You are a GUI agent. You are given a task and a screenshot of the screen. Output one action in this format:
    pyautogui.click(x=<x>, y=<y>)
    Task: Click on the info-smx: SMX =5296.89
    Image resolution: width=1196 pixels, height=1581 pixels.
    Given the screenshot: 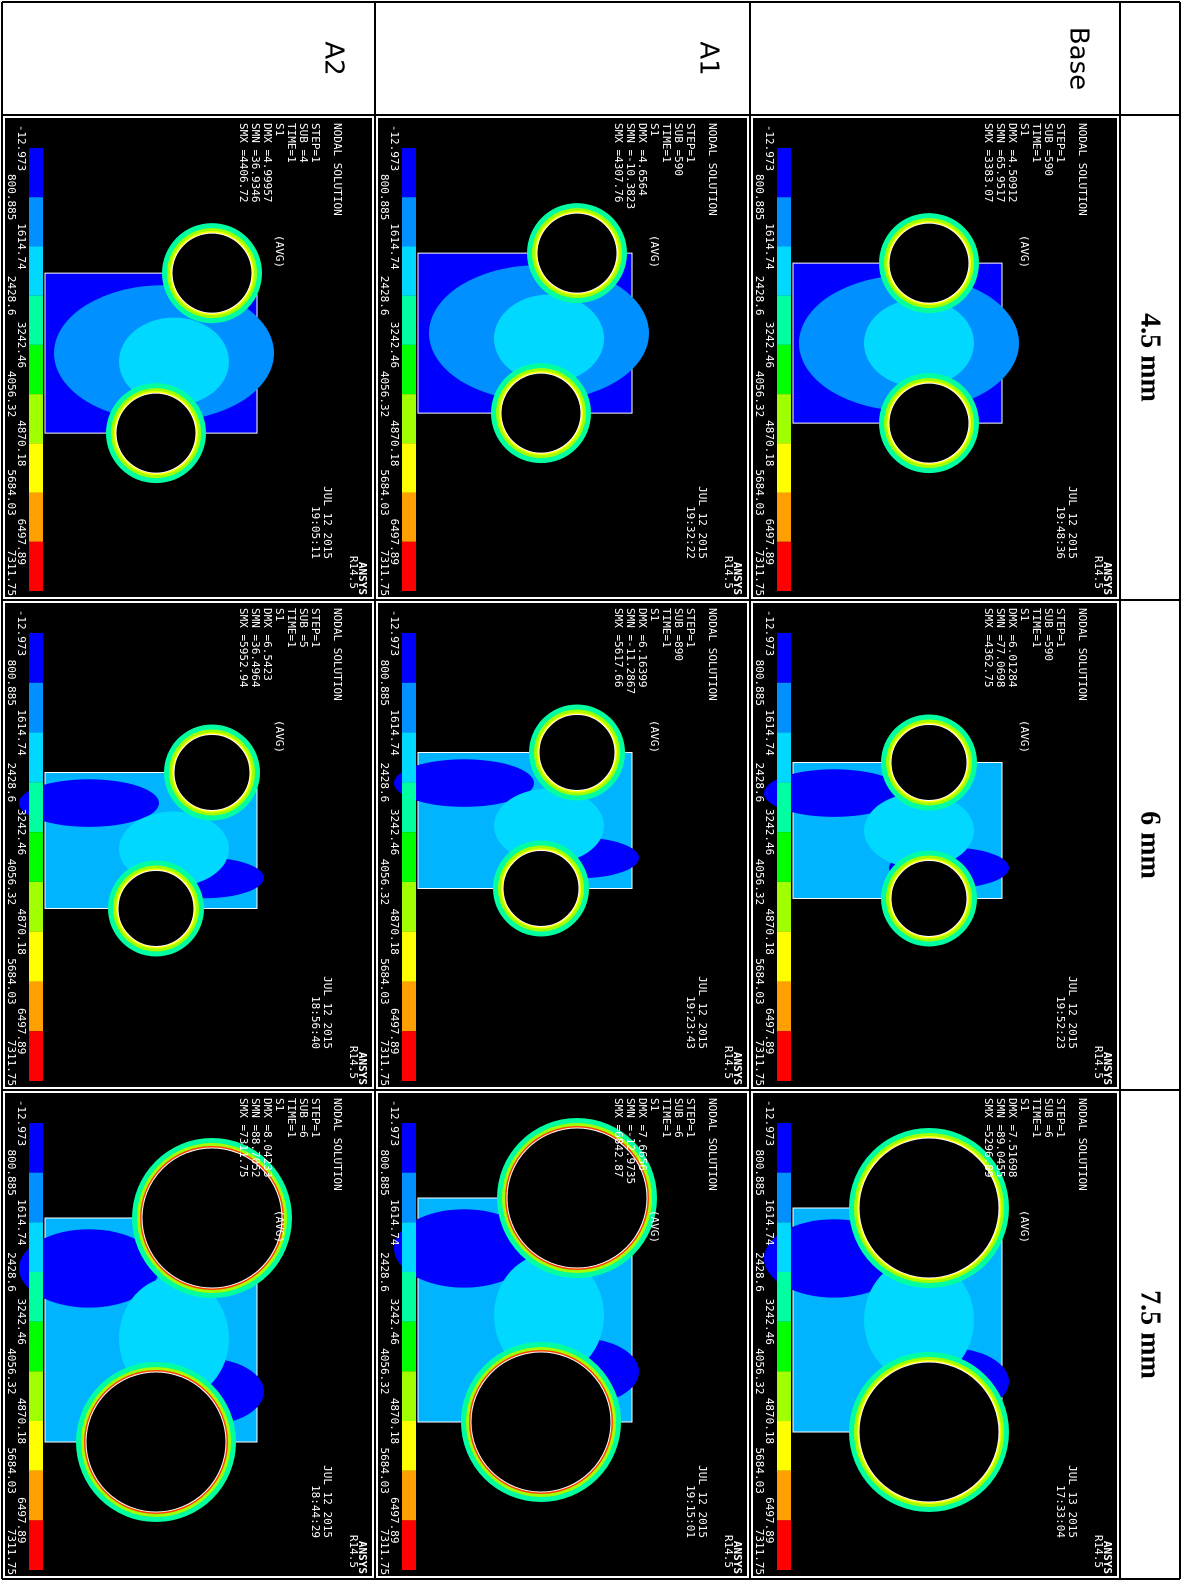 What is the action you would take?
    pyautogui.click(x=988, y=1137)
    